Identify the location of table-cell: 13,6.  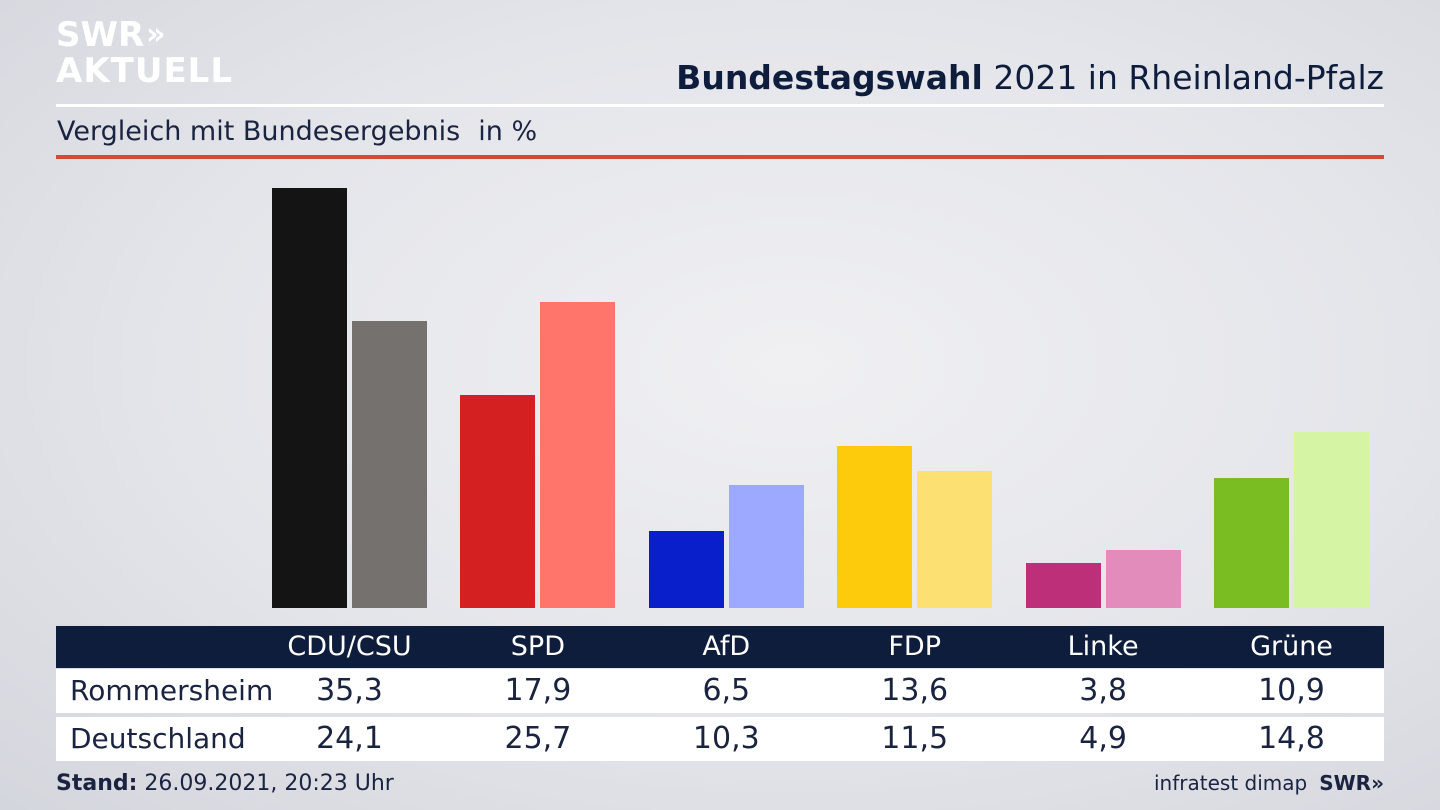
(915, 690).